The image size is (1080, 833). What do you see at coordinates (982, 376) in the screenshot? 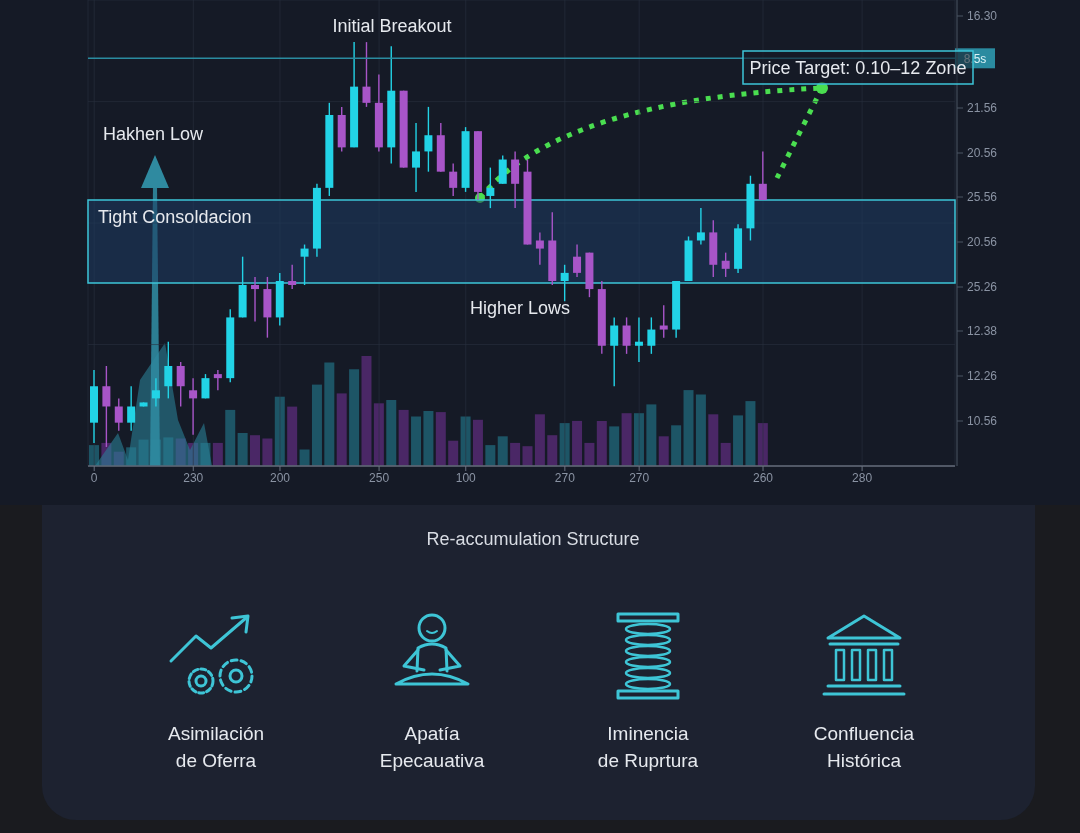
I see `text: 12.26` at bounding box center [982, 376].